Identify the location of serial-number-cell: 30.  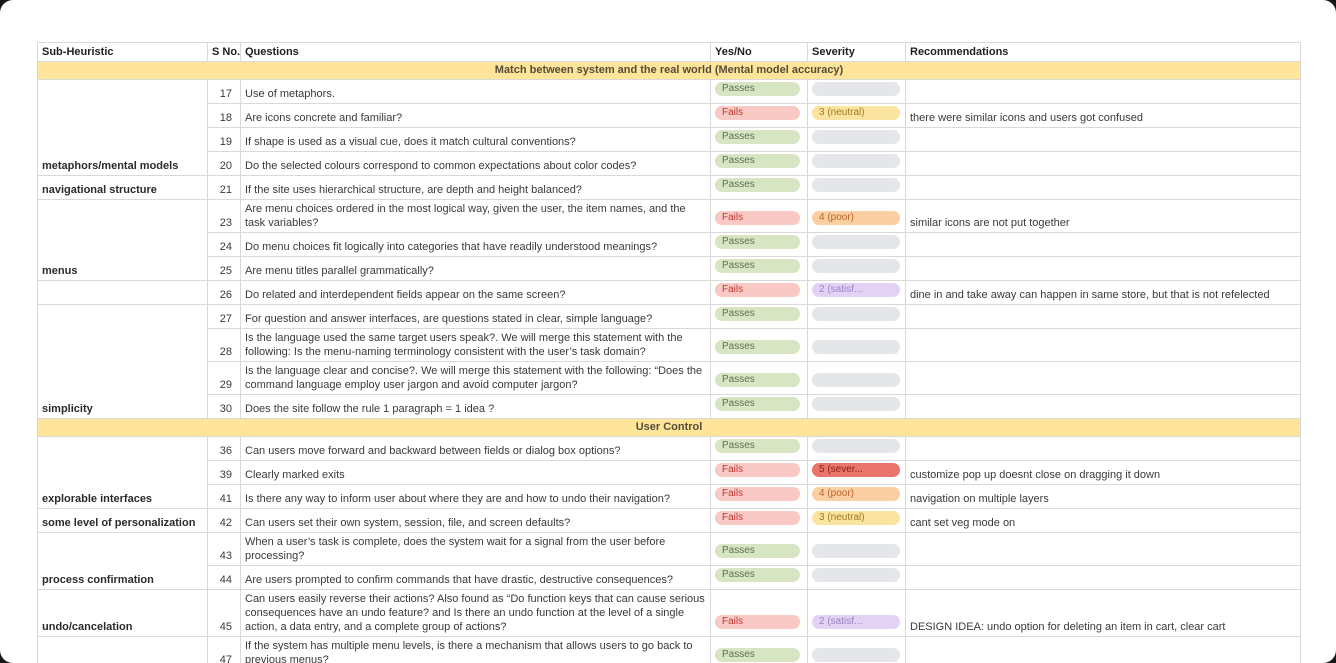
(224, 406).